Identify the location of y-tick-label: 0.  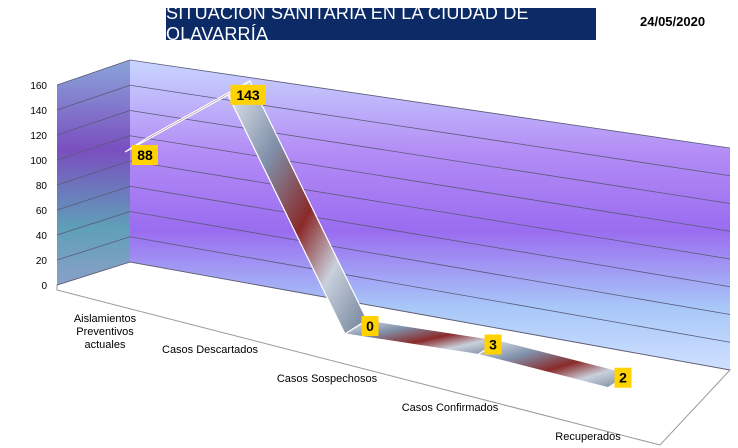
(44, 286).